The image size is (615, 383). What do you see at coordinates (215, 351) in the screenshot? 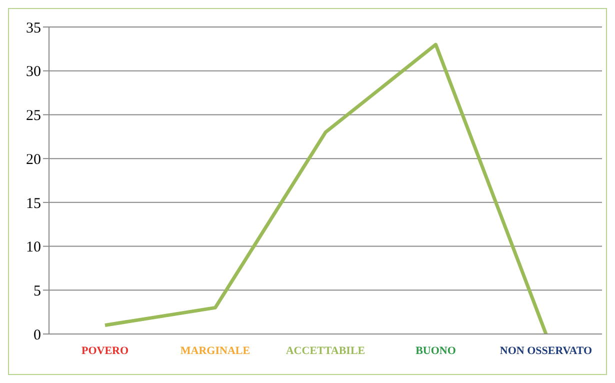
I see `x-tick-label: MARGINALE` at bounding box center [215, 351].